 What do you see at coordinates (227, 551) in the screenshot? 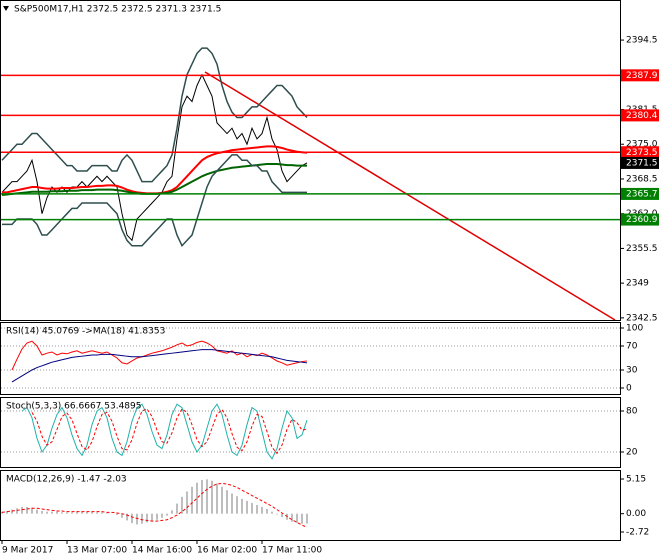
I see `x-tick-label: 16 Mar 02:00` at bounding box center [227, 551].